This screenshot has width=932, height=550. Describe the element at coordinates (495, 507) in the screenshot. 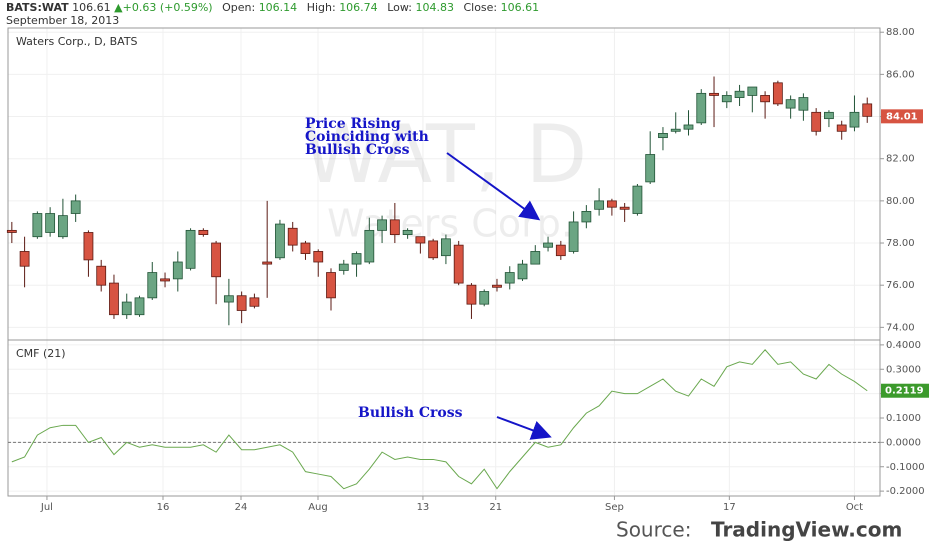

I see `x-tick-label: 21` at that location.